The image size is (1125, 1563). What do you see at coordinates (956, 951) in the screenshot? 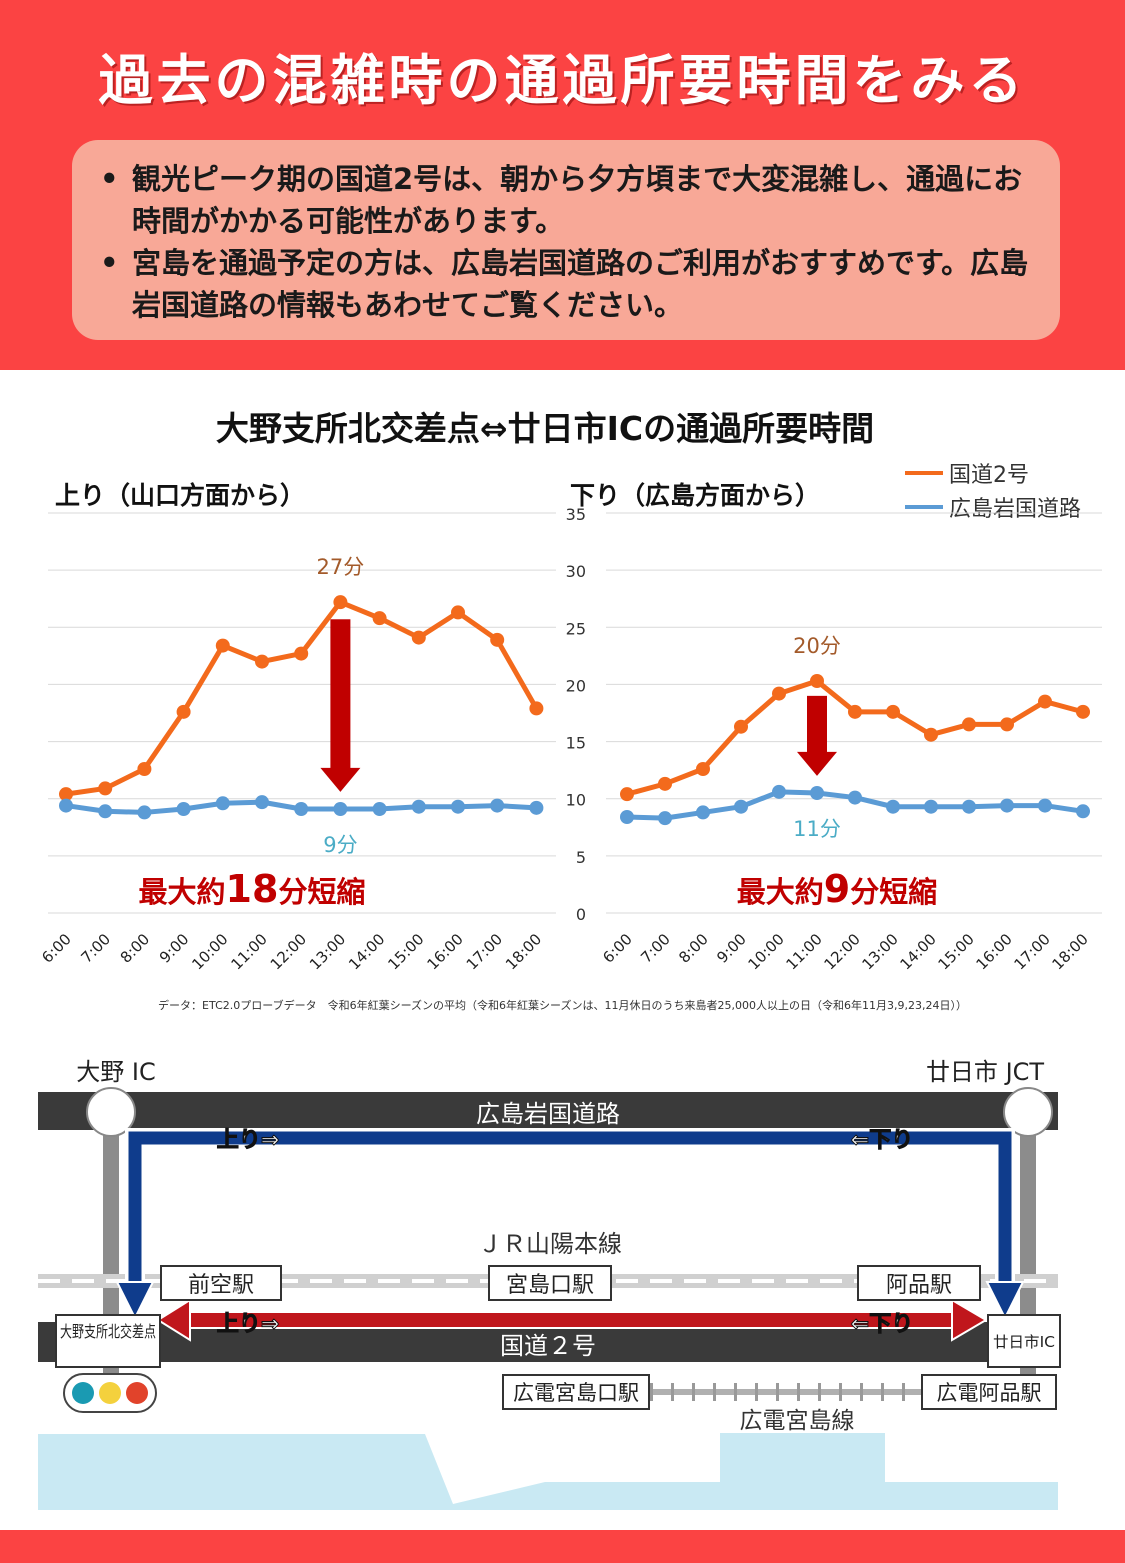
I see `x-tick-label: 15:00` at bounding box center [956, 951].